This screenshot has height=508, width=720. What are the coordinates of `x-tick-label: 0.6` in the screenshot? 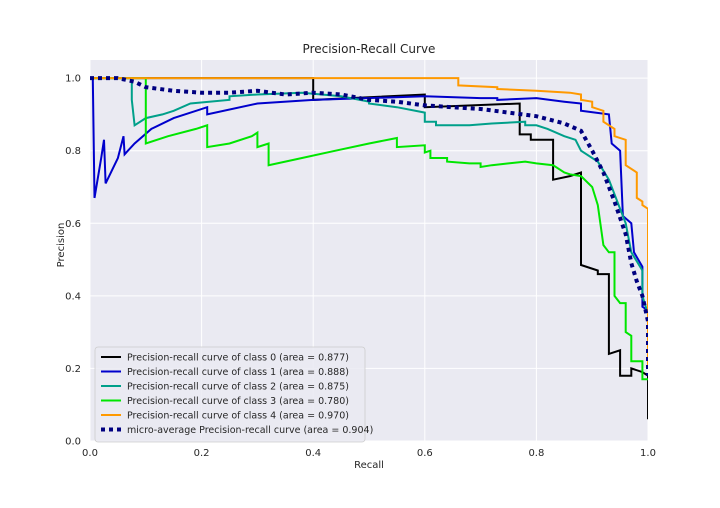 It's located at (425, 453).